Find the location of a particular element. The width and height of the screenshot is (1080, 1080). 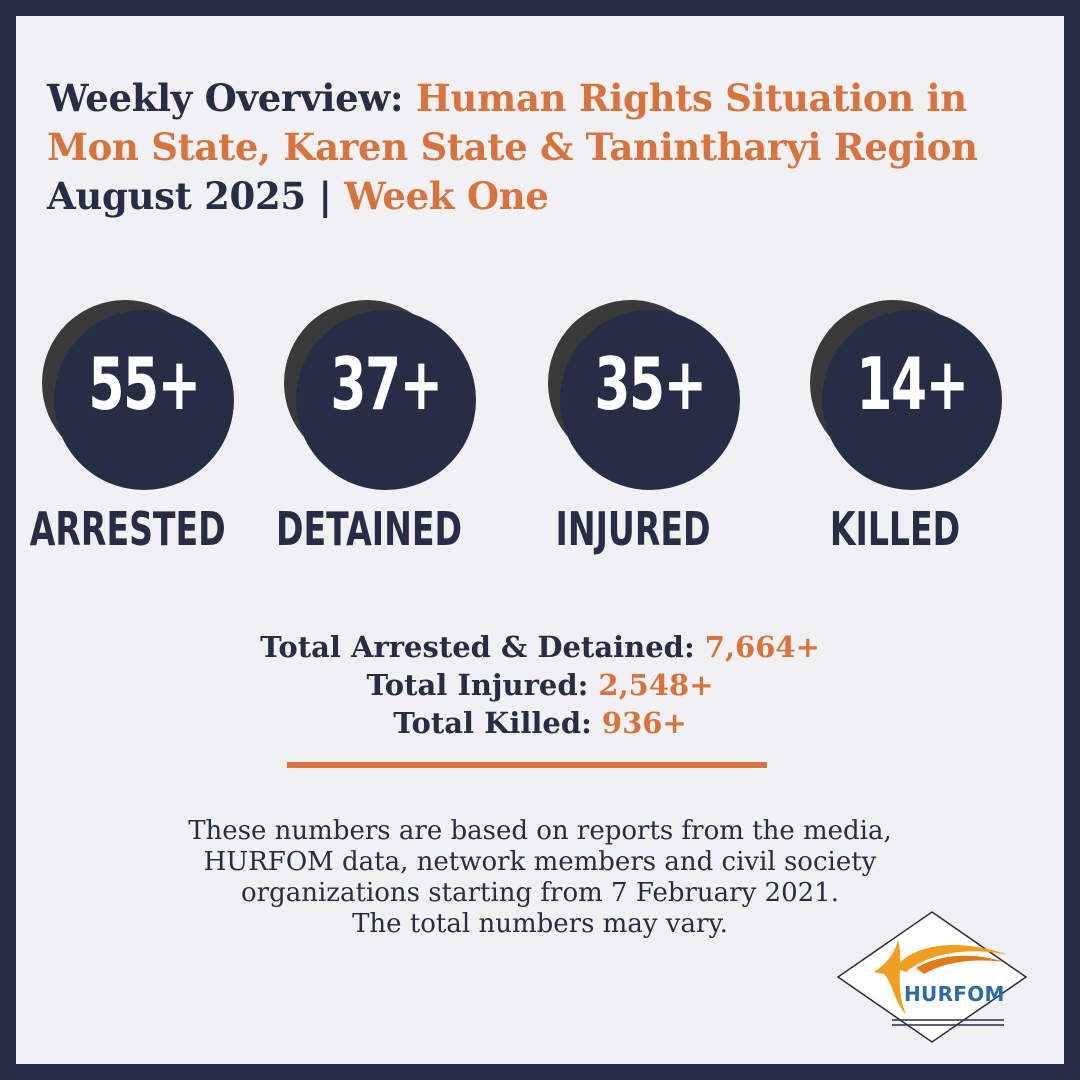

hurfom-logo: HURFOM is located at coordinates (932, 977).